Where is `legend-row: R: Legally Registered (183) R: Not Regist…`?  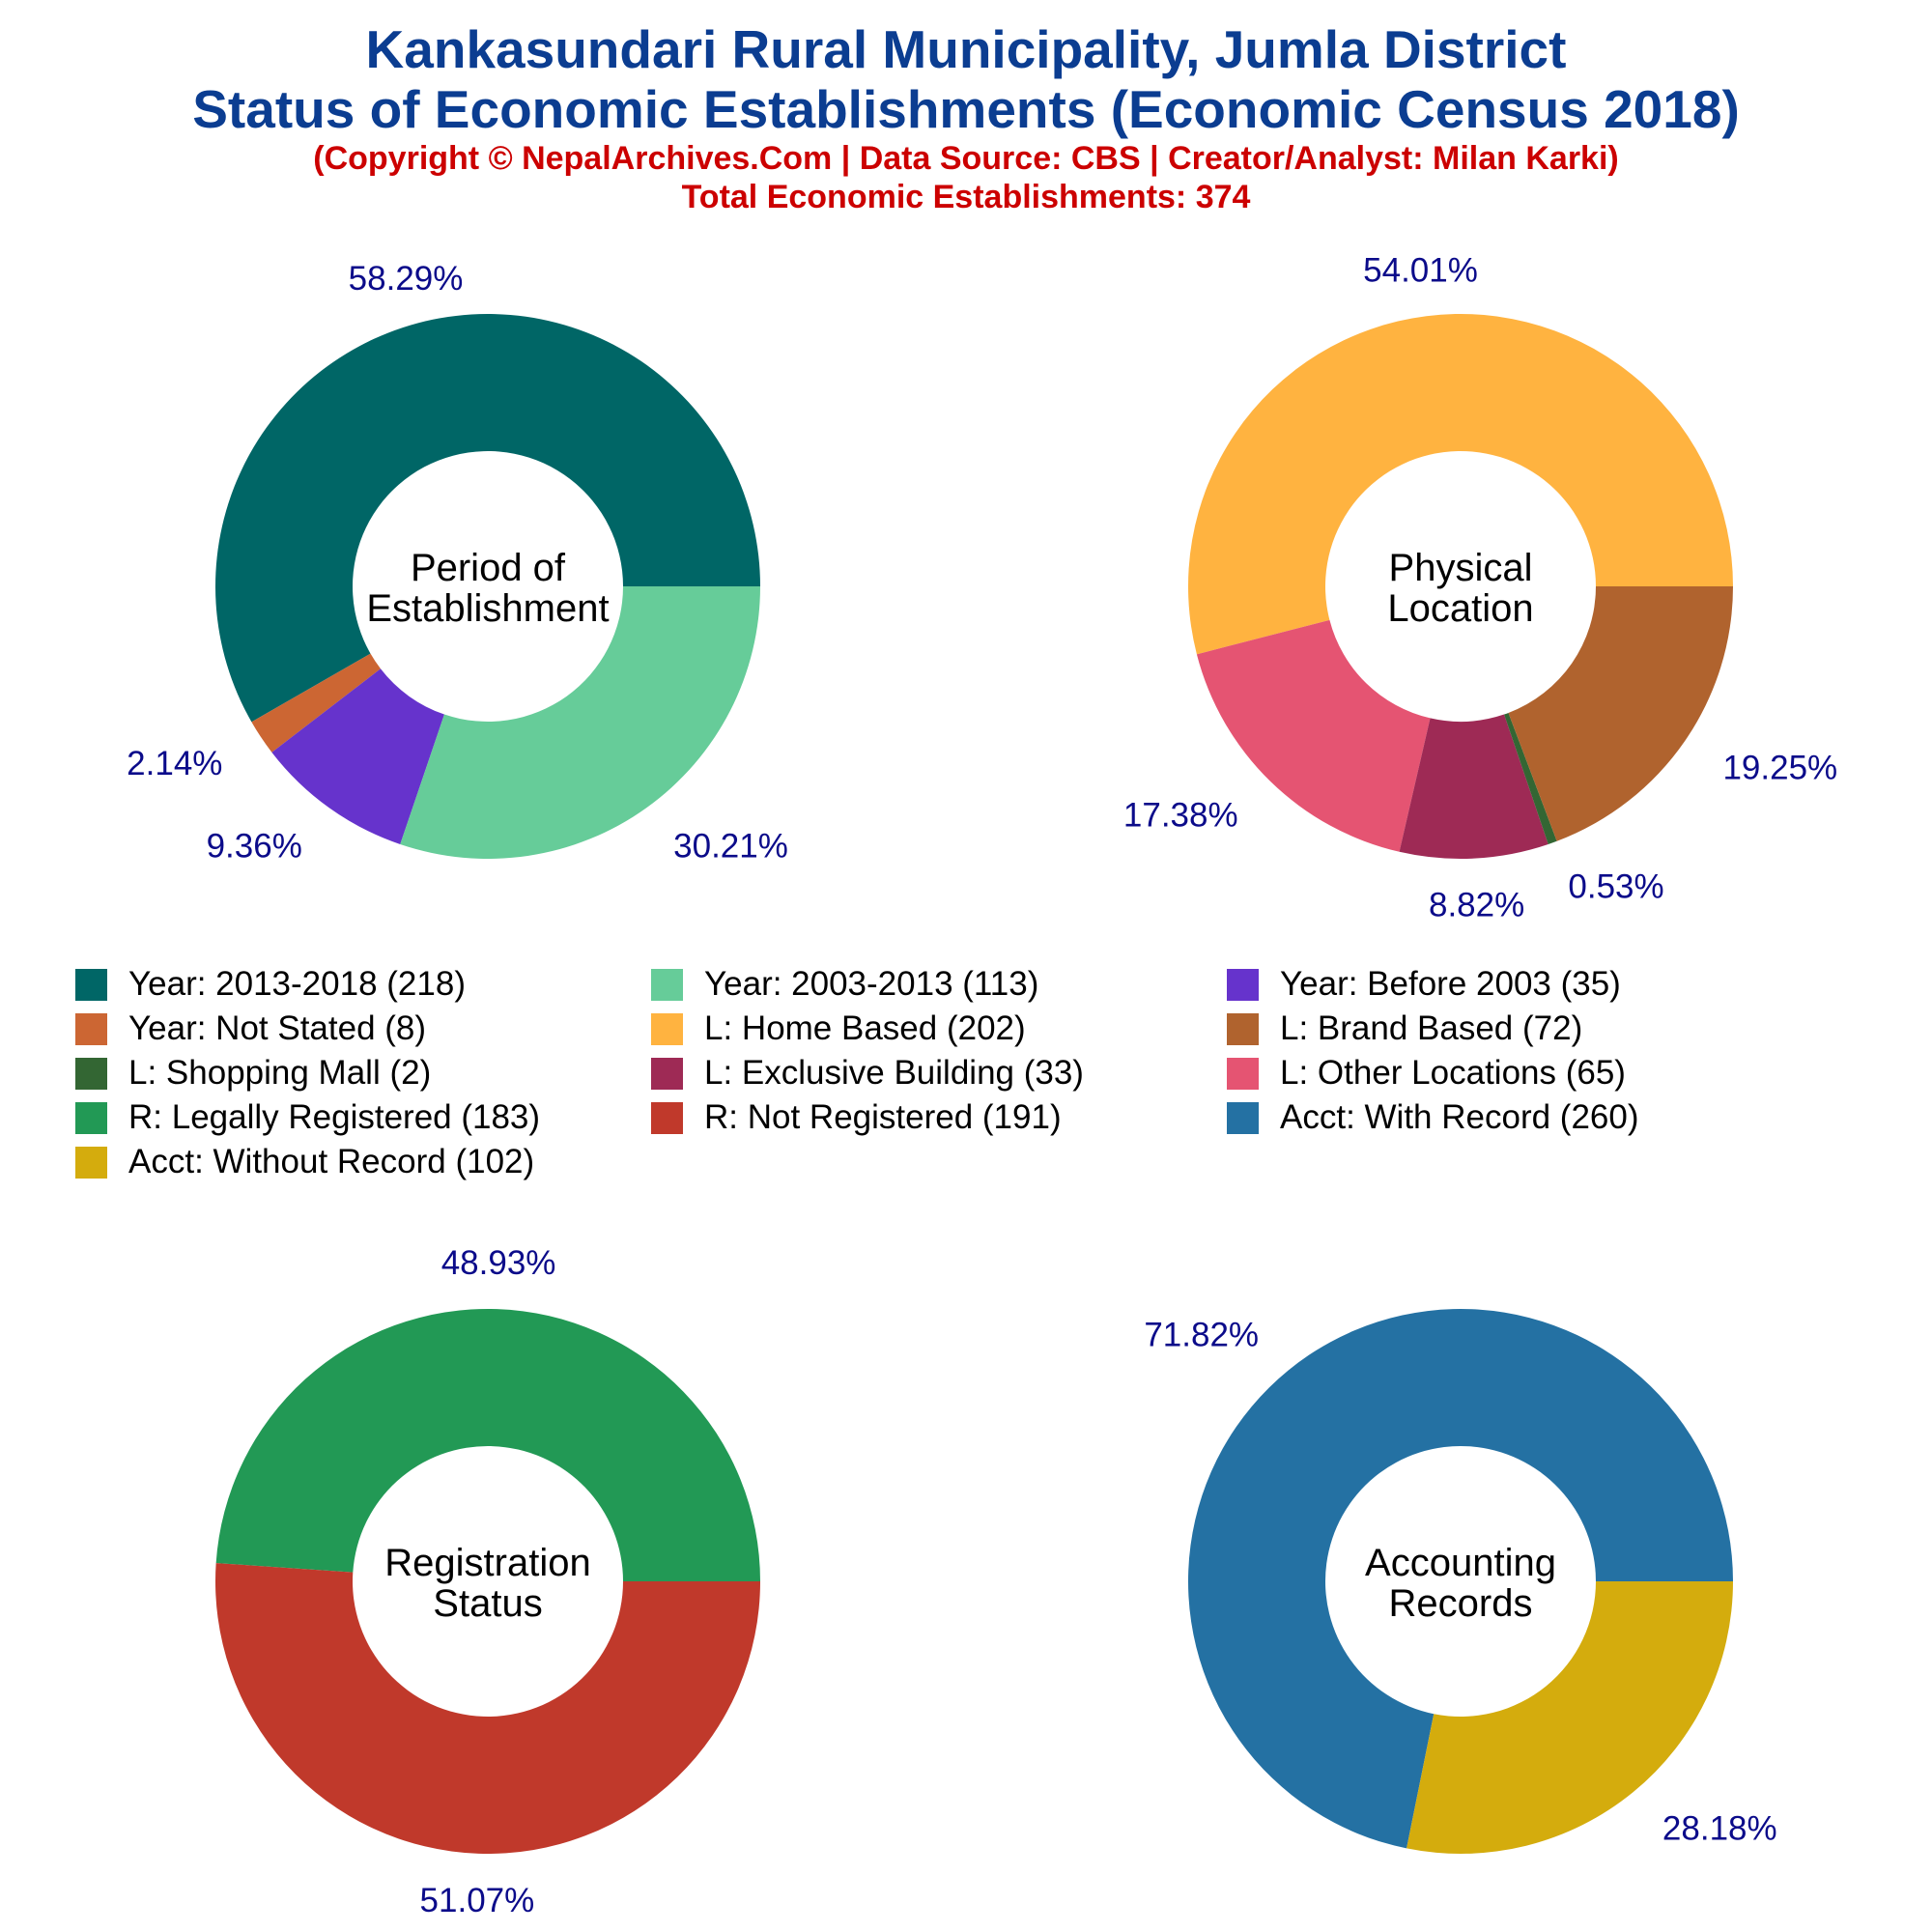
legend-row: R: Legally Registered (183) R: Not Regist… is located at coordinates (993, 1117).